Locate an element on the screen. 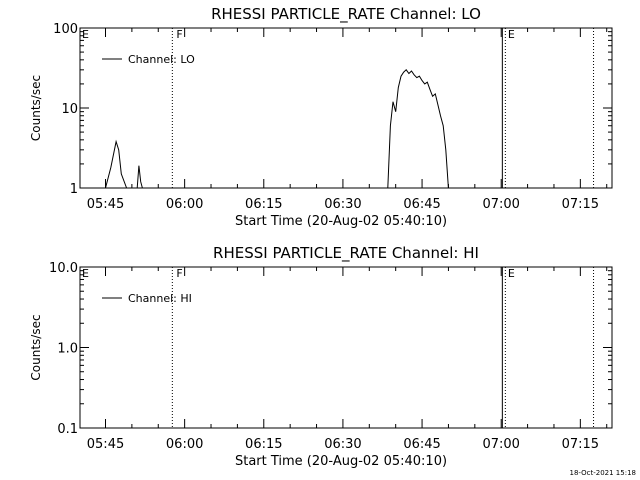 The image size is (640, 480). x-tick-label-1: 06:45 is located at coordinates (421, 444).